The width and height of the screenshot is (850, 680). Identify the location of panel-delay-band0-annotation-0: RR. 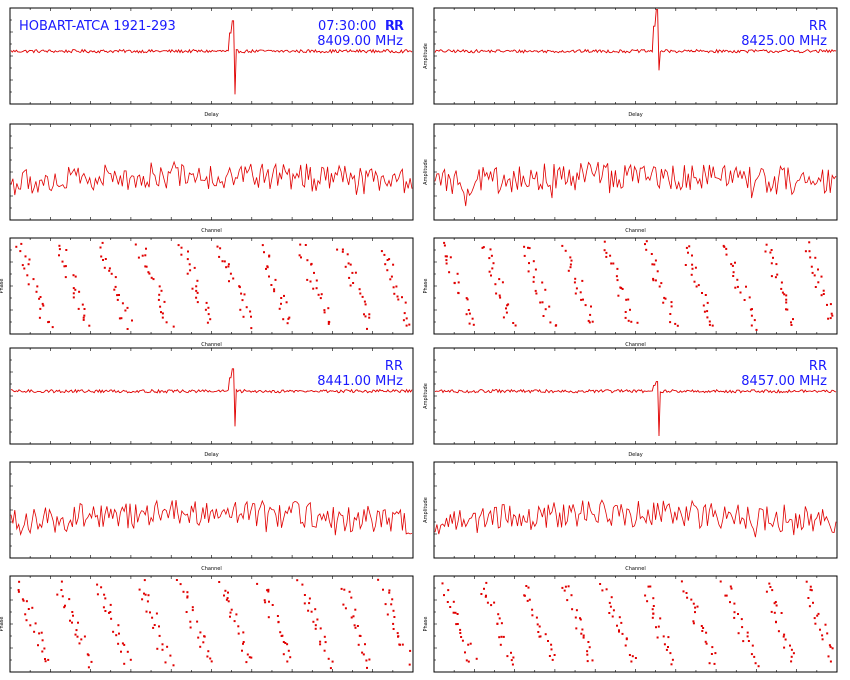
(394, 26).